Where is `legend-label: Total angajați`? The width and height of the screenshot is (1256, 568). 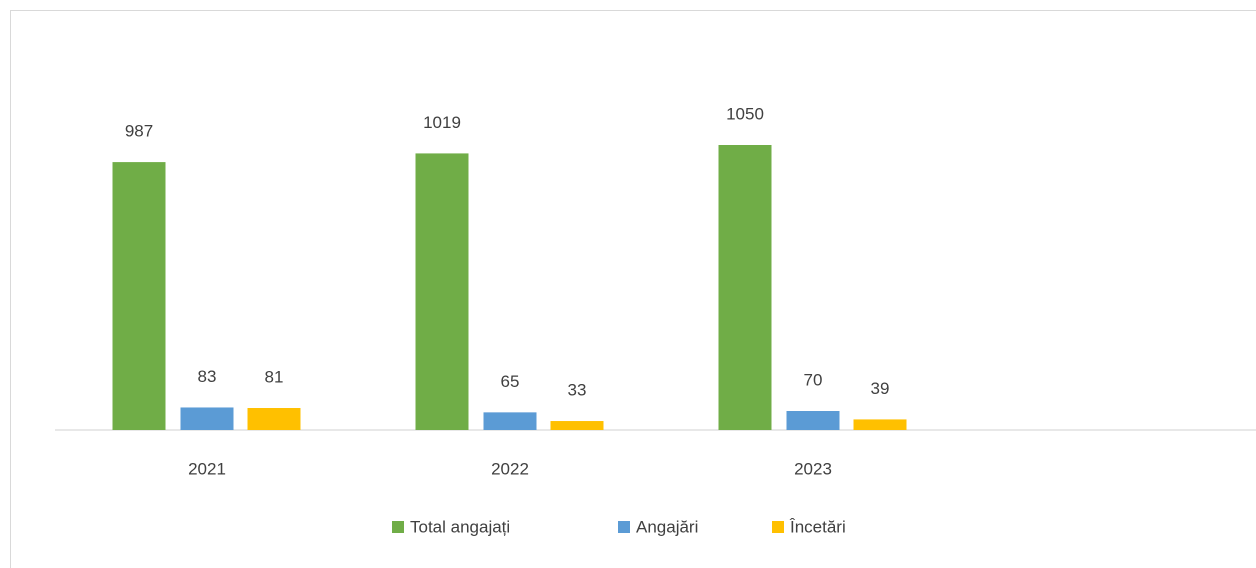 legend-label: Total angajați is located at coordinates (460, 526).